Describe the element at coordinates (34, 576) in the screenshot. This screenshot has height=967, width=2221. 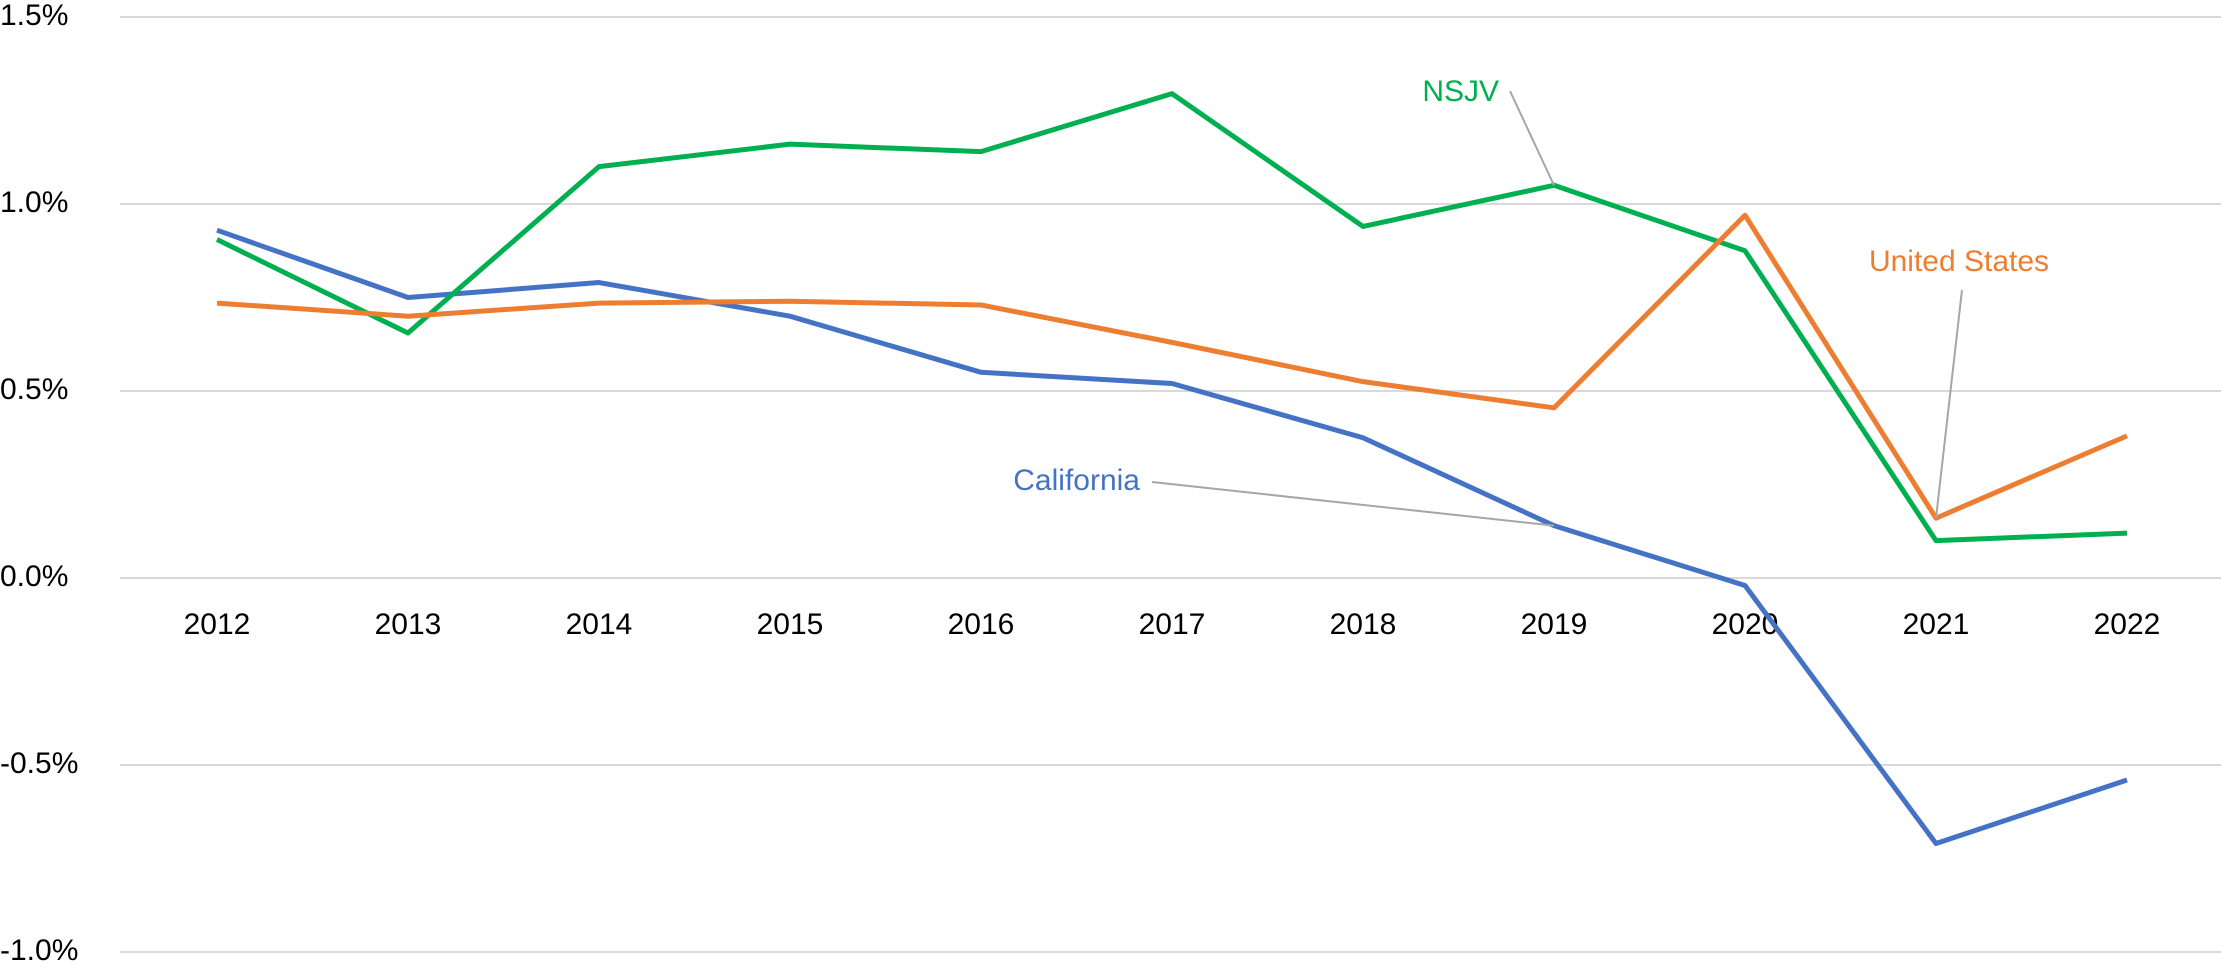
I see `y-tick-label: 0.0%` at that location.